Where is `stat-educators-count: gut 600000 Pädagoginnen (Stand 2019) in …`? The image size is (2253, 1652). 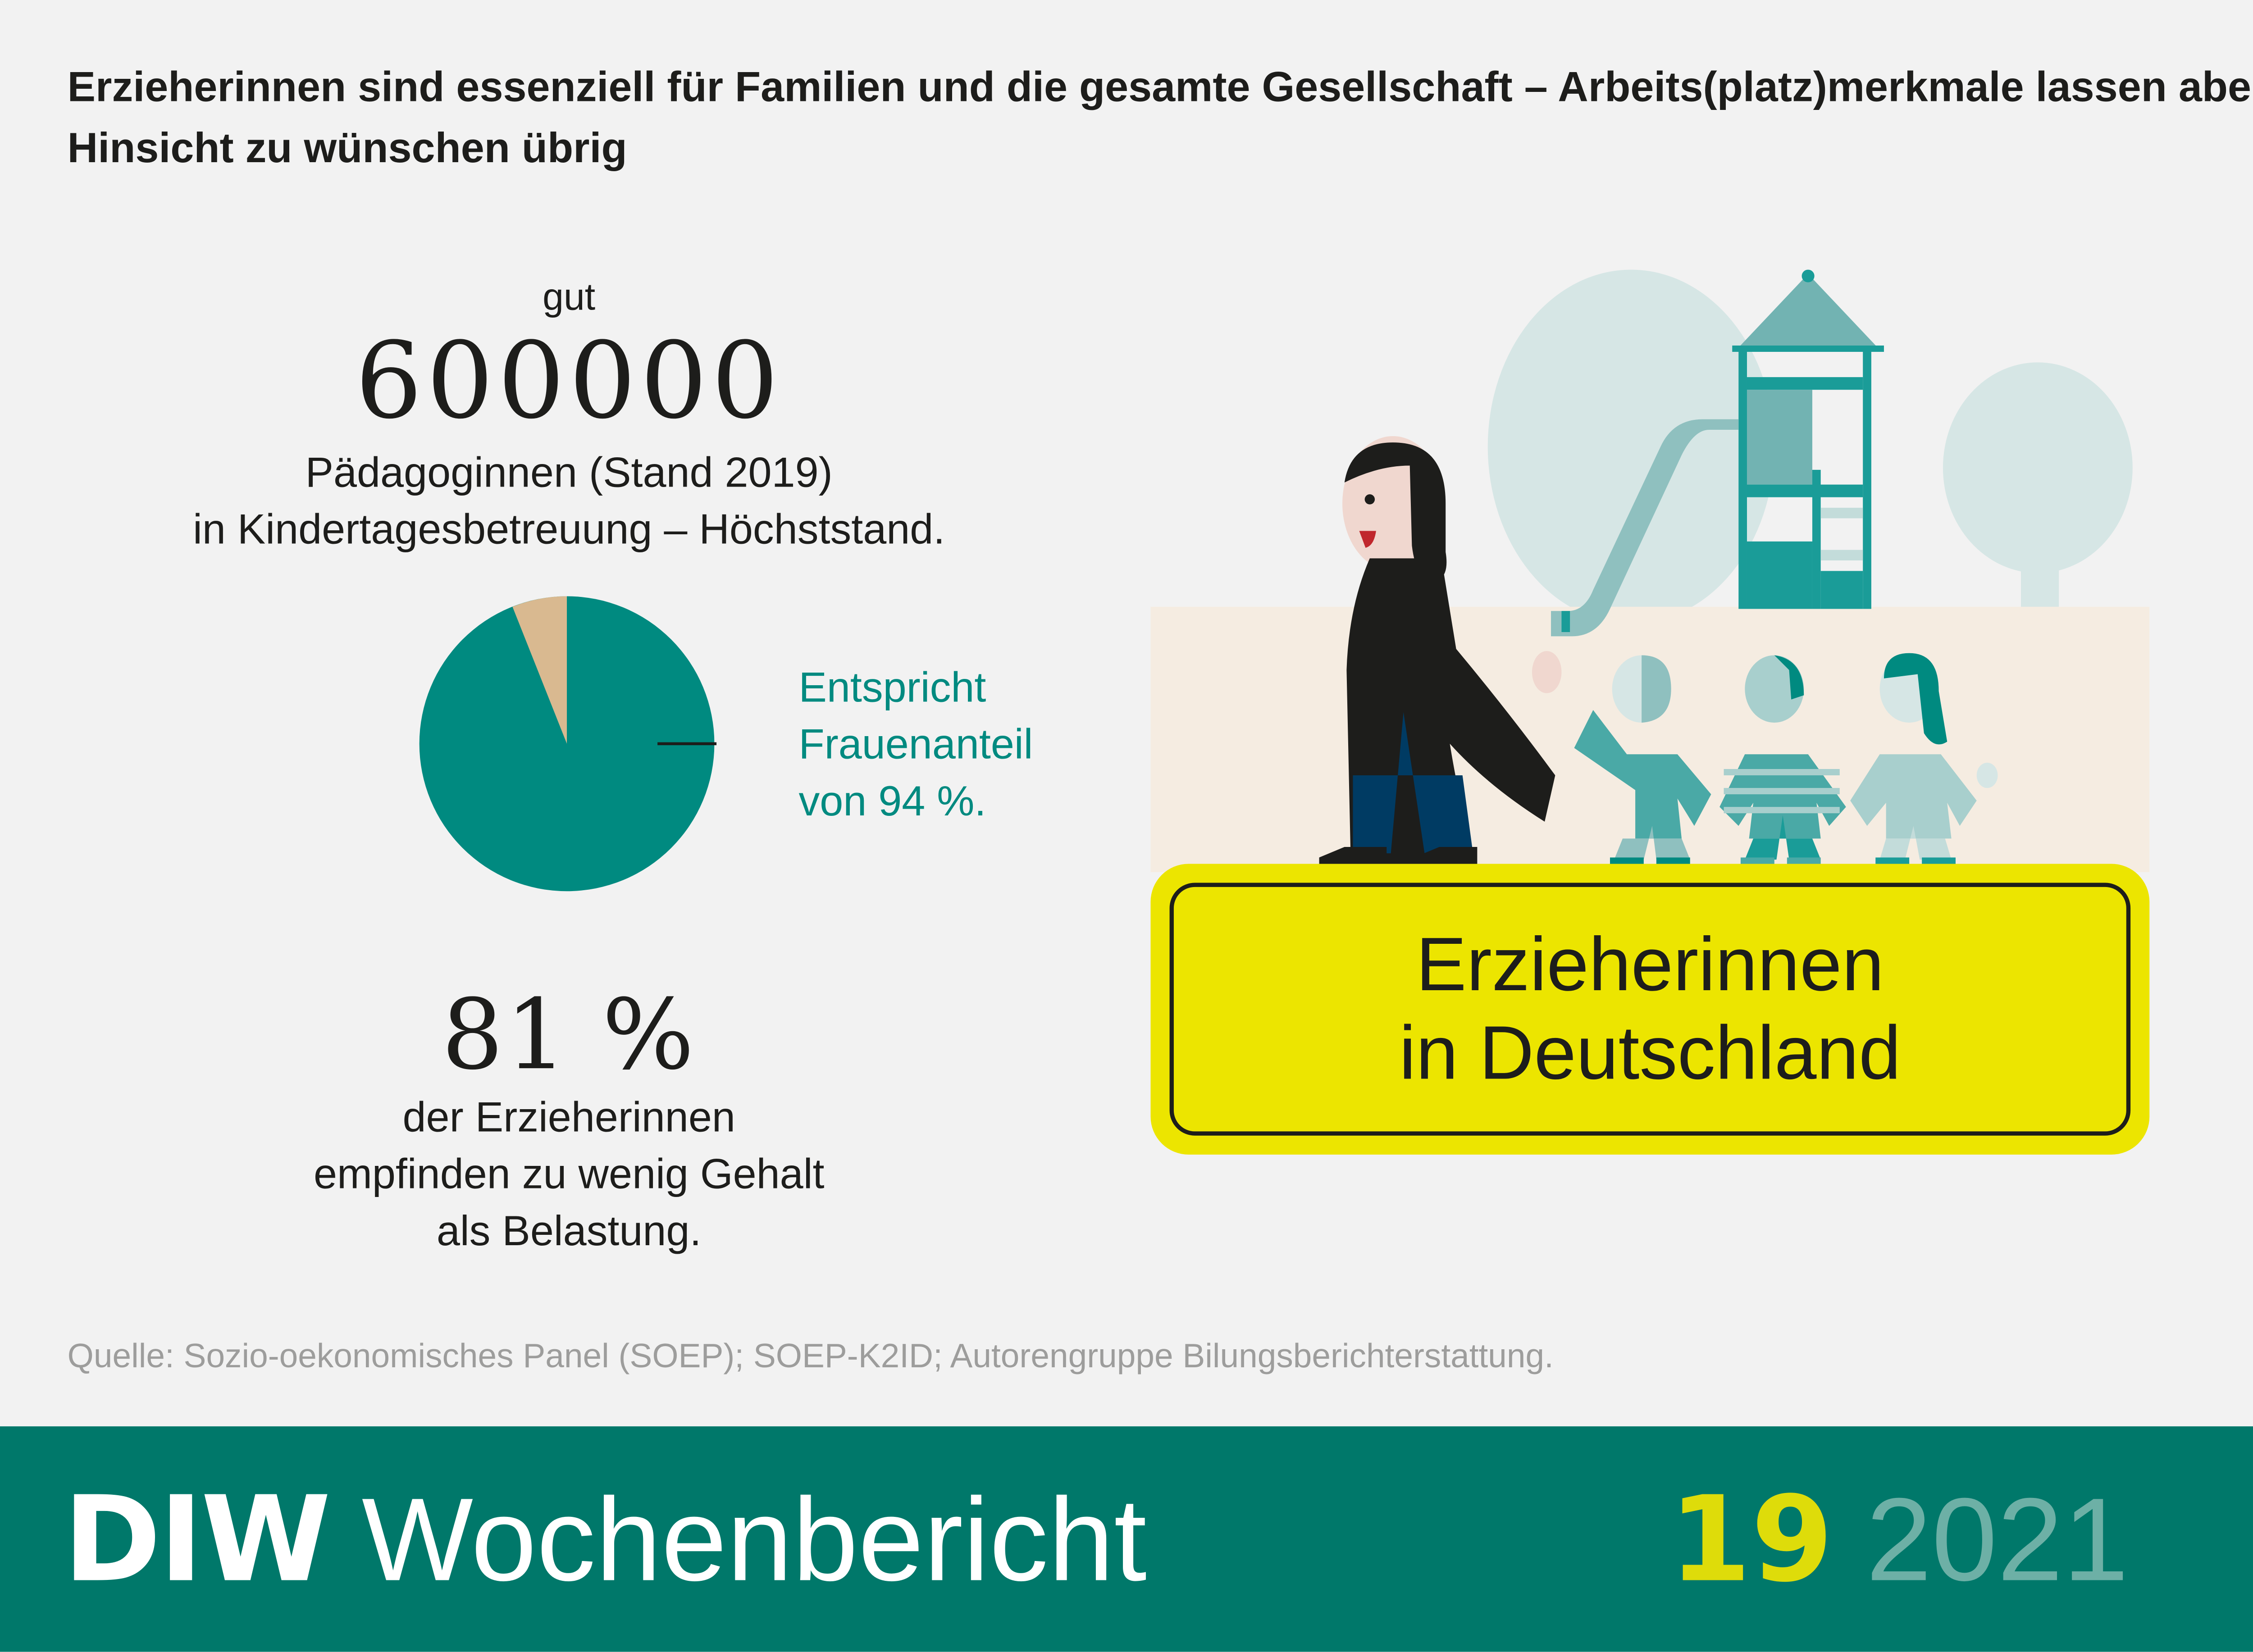
stat-educators-count: gut 600000 Pädagoginnen (Stand 2019) in … is located at coordinates (569, 415).